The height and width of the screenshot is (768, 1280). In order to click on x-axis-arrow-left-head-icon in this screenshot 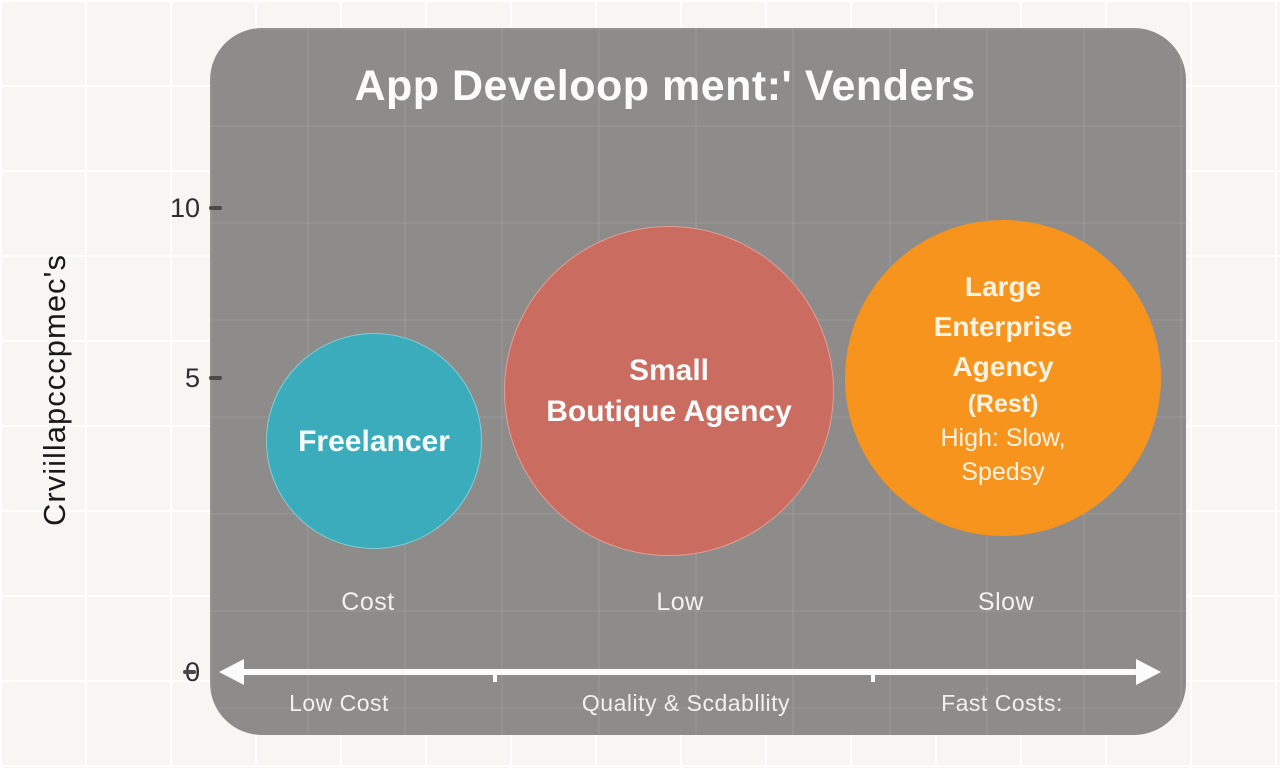, I will do `click(231, 672)`.